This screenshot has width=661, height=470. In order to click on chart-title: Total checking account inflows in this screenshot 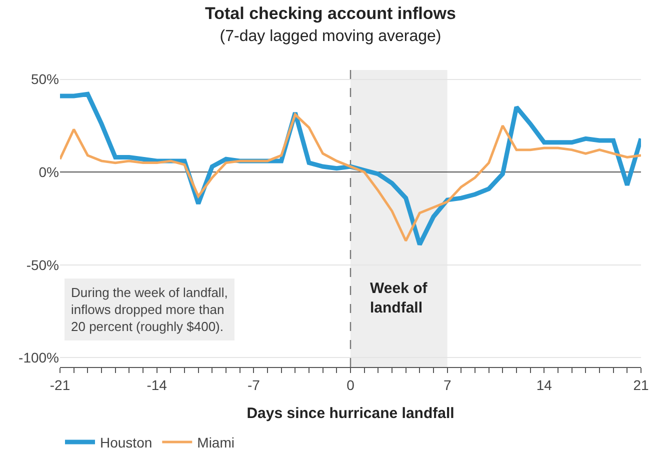, I will do `click(330, 13)`.